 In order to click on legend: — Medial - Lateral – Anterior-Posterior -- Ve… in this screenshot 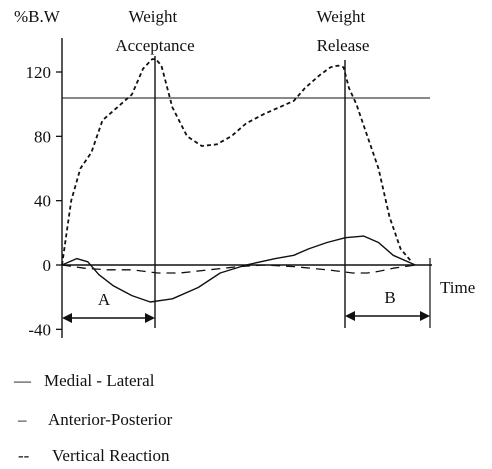, I will do `click(93, 418)`.